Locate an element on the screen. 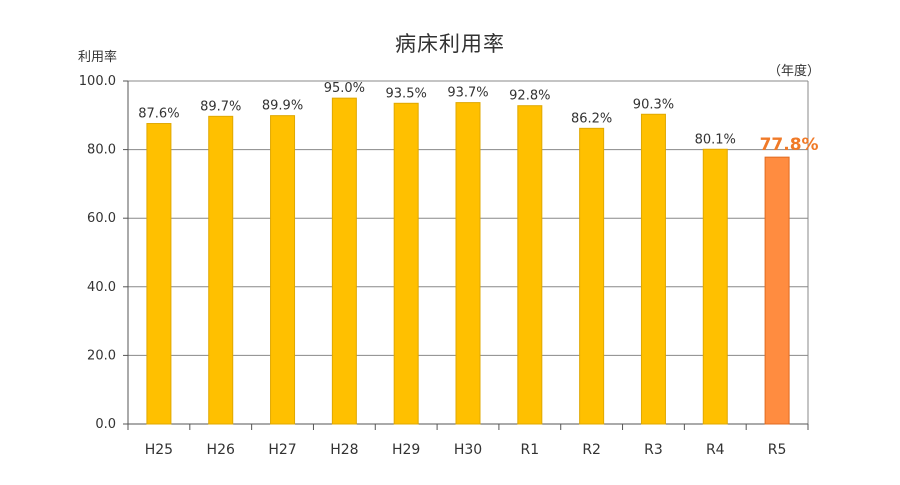 The image size is (900, 485). bar-r4 is located at coordinates (715, 286).